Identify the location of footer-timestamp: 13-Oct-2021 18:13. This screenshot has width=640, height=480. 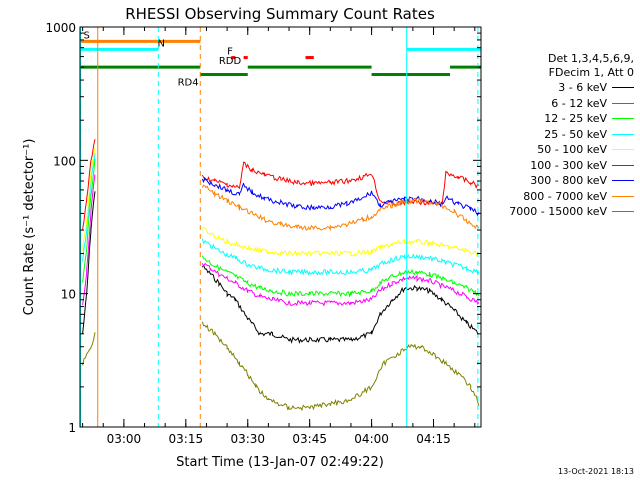
(596, 471).